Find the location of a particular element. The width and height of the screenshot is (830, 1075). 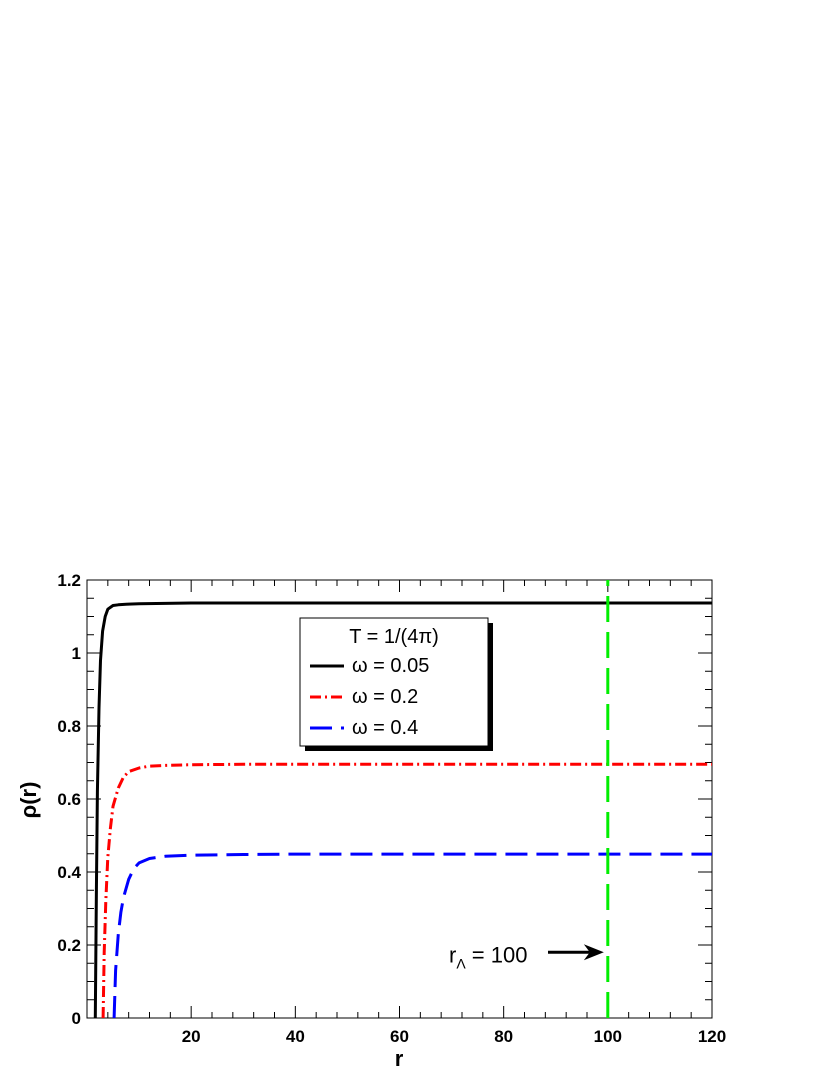

y-tick-label: 0.2 is located at coordinates (69, 945).